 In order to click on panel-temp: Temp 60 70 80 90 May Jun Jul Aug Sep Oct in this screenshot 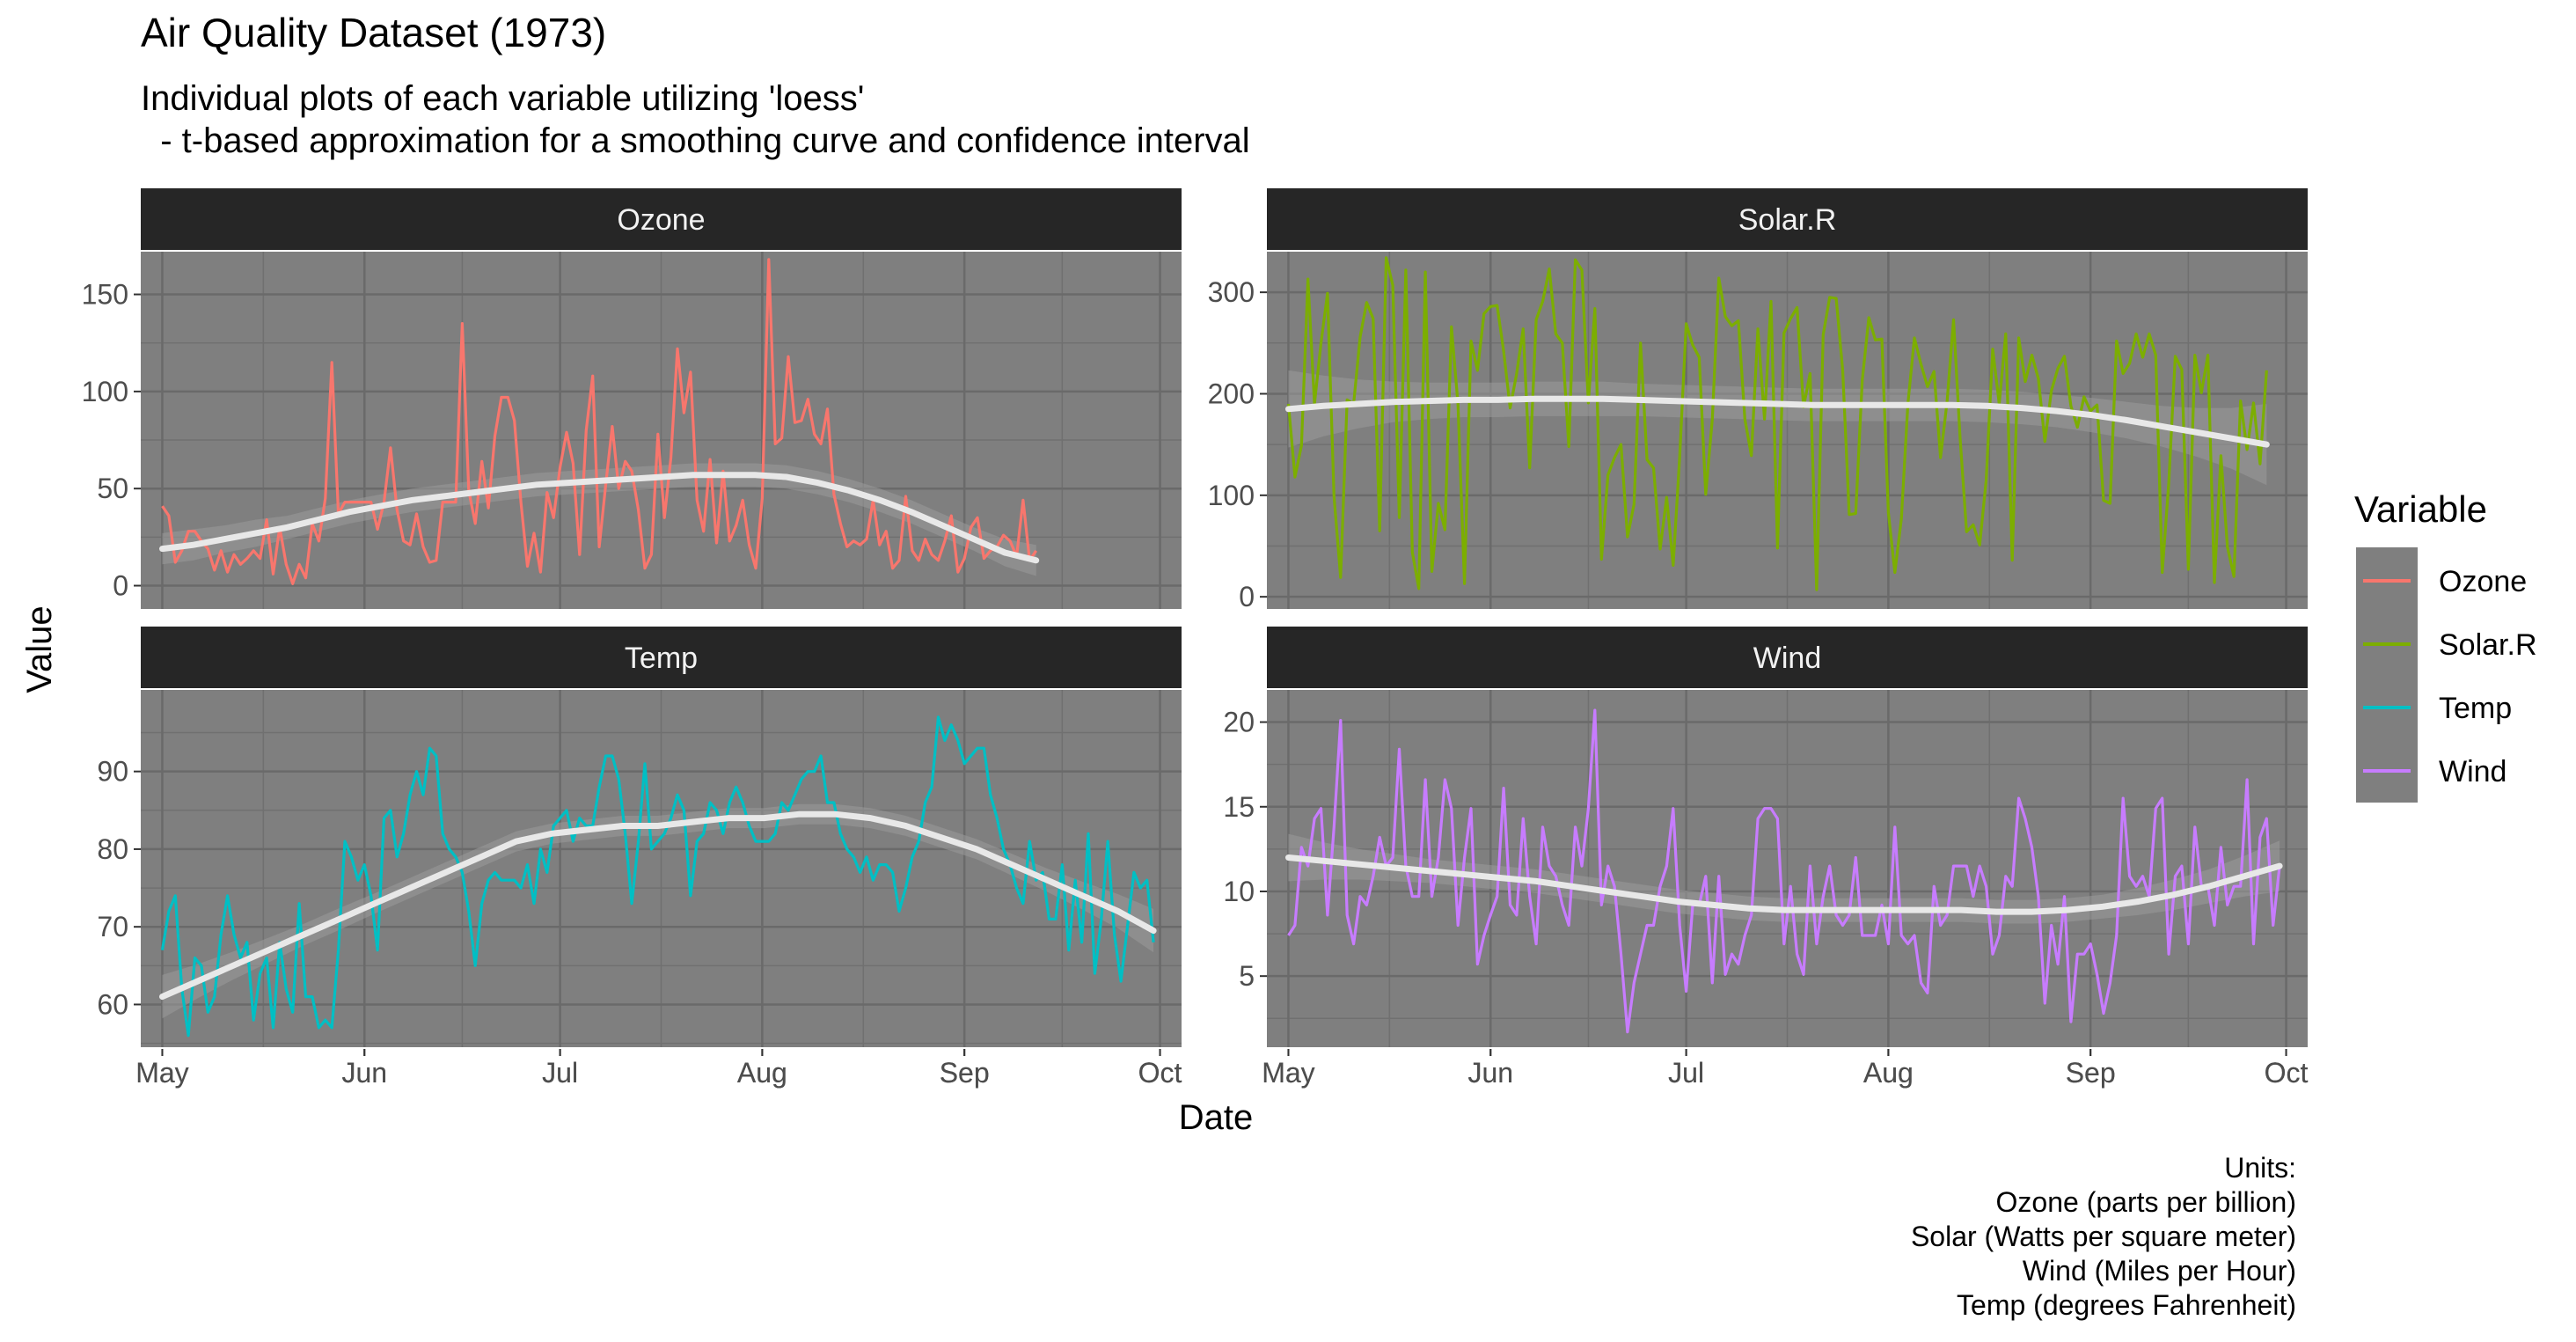, I will do `click(639, 858)`.